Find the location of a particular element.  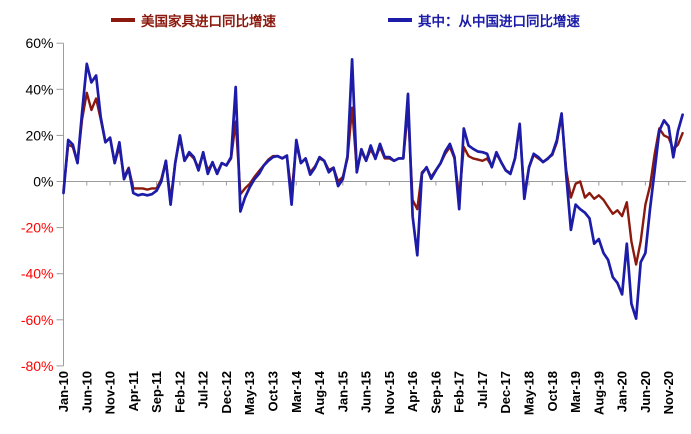

y-tick-label: 20% is located at coordinates (39, 135).